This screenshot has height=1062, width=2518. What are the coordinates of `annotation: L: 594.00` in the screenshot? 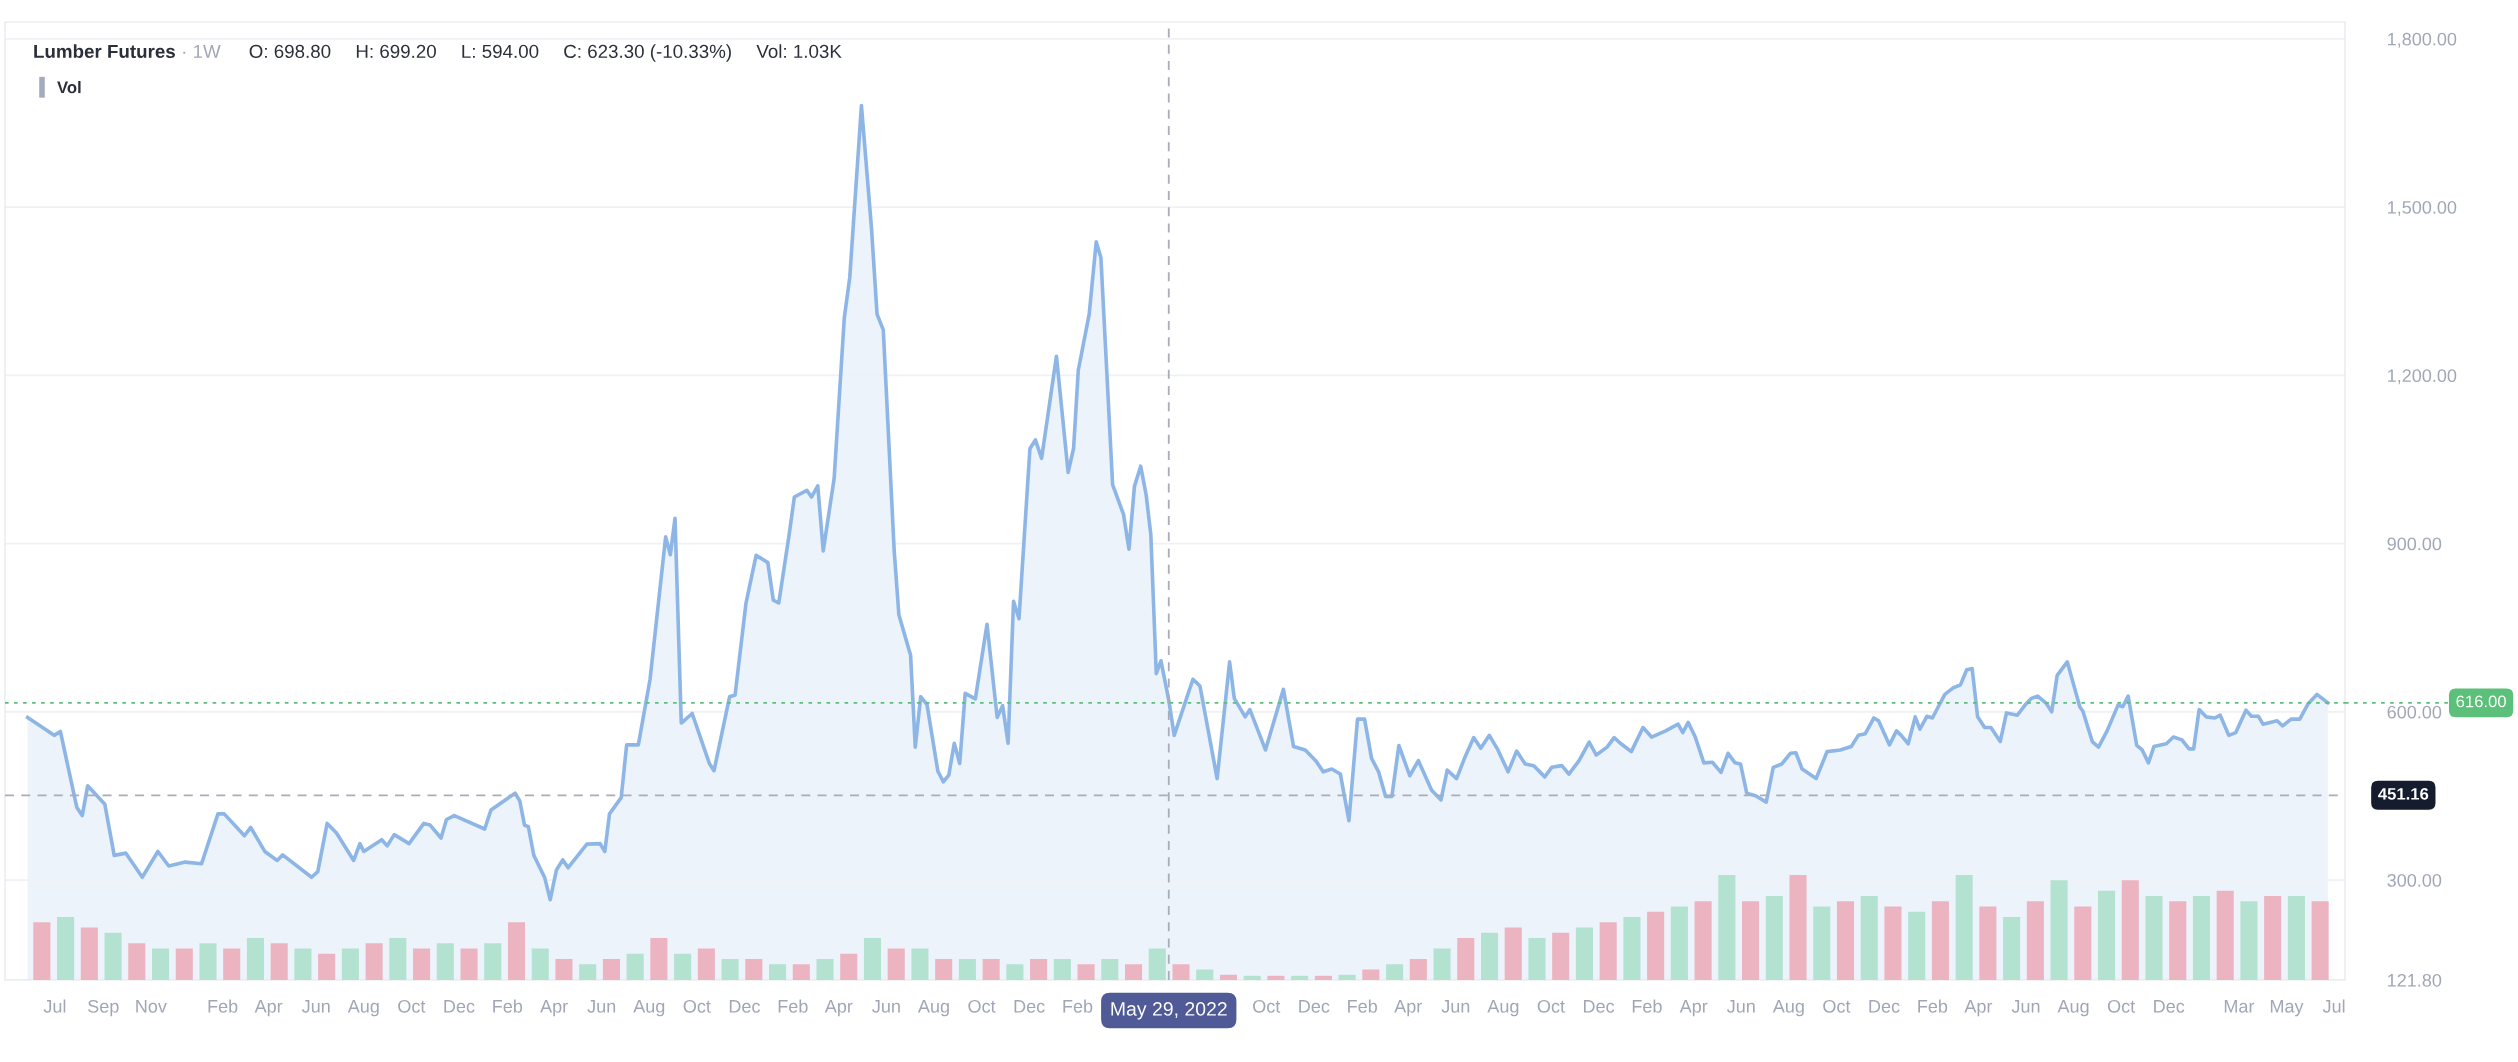 It's located at (500, 51).